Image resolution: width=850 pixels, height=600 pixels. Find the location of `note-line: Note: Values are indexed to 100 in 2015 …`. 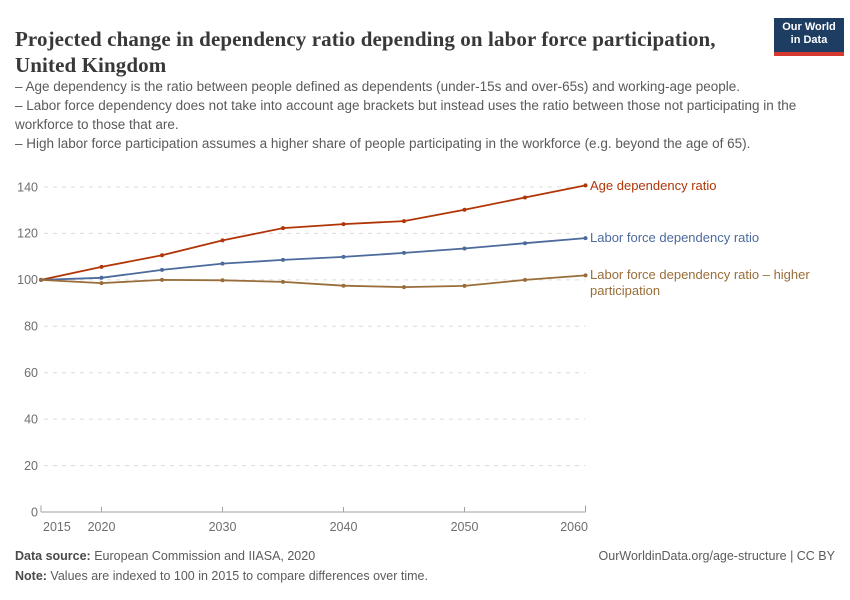

note-line: Note: Values are indexed to 100 in 2015 … is located at coordinates (425, 576).